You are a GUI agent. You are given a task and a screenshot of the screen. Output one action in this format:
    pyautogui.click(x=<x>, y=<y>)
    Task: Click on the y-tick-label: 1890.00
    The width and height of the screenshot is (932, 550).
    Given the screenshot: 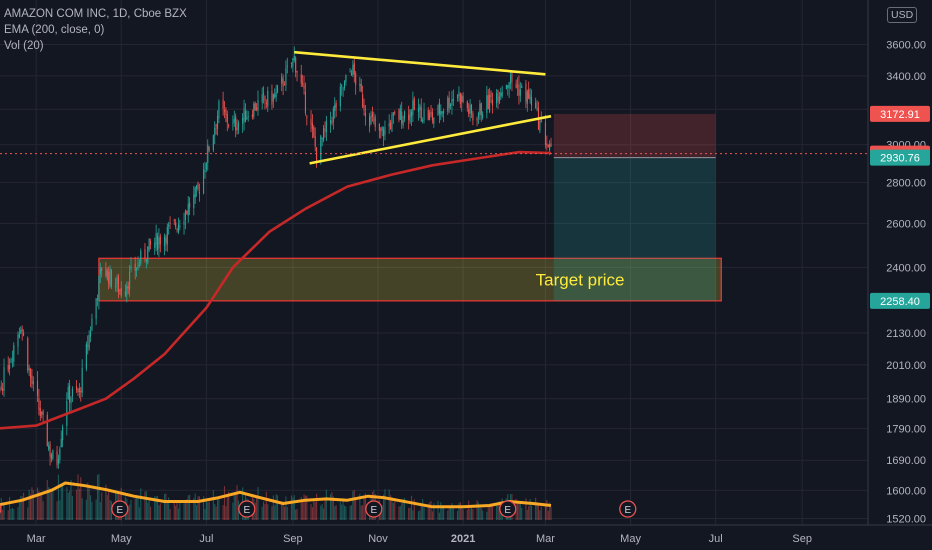 What is the action you would take?
    pyautogui.click(x=906, y=400)
    